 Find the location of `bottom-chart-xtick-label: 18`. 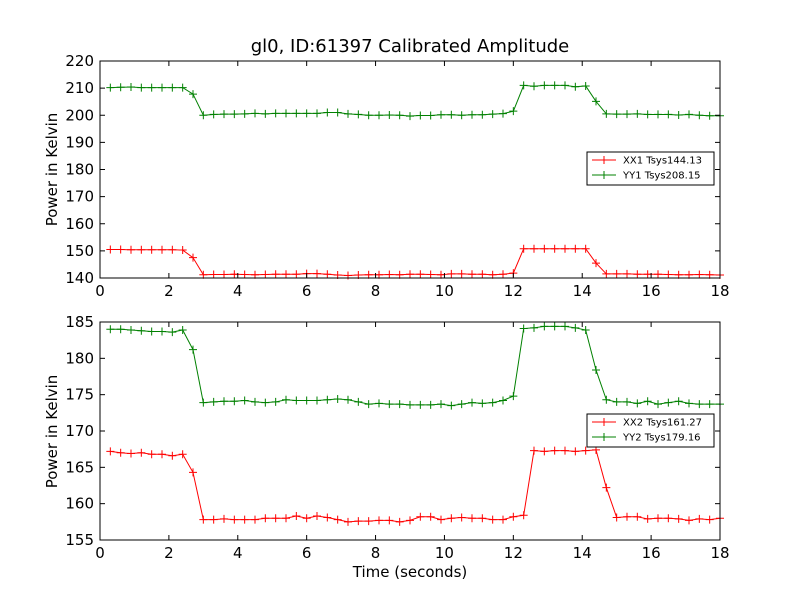

bottom-chart-xtick-label: 18 is located at coordinates (719, 553).